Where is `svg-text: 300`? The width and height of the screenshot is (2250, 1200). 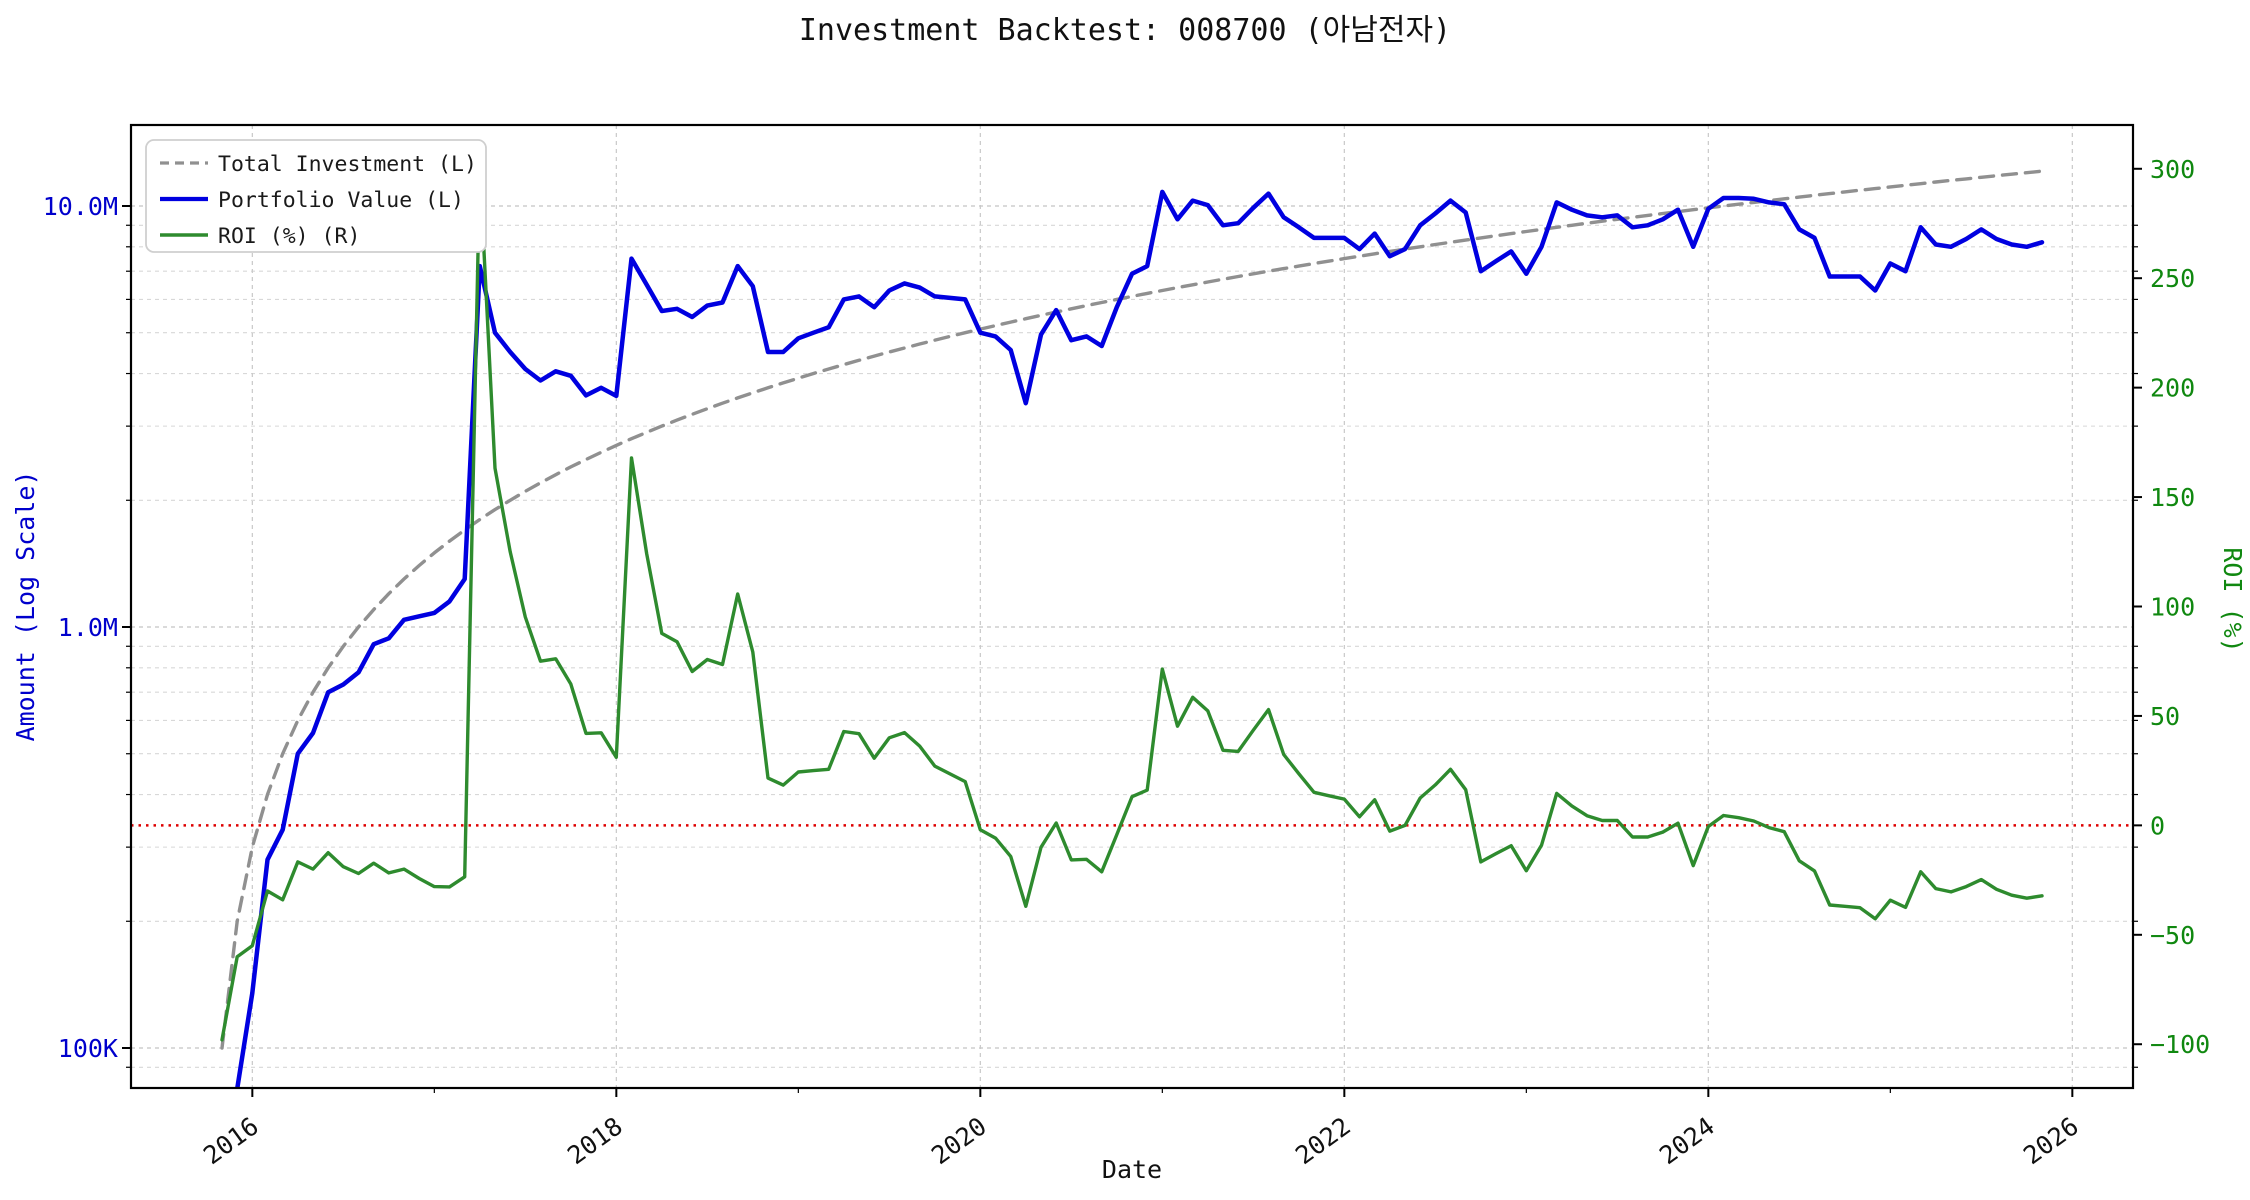 svg-text: 300 is located at coordinates (2172, 169).